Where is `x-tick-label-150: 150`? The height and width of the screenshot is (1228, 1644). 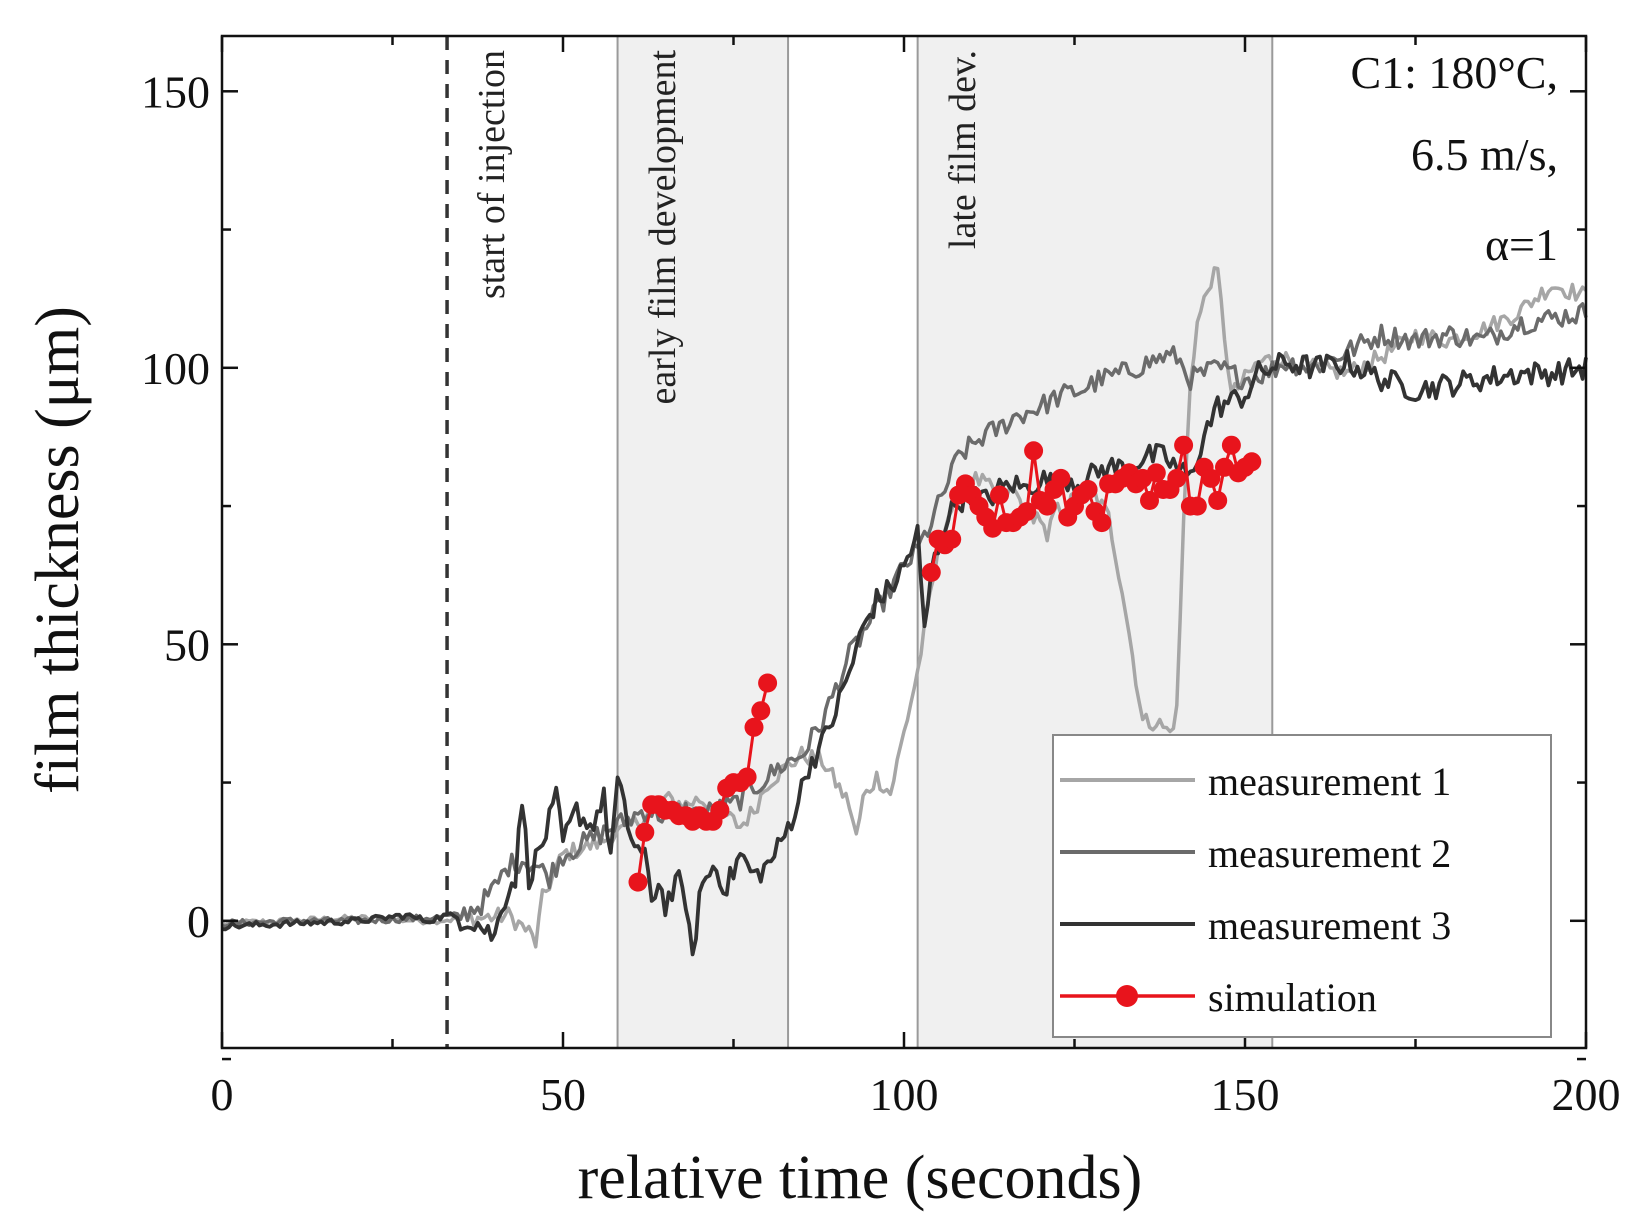 x-tick-label-150: 150 is located at coordinates (1245, 1094).